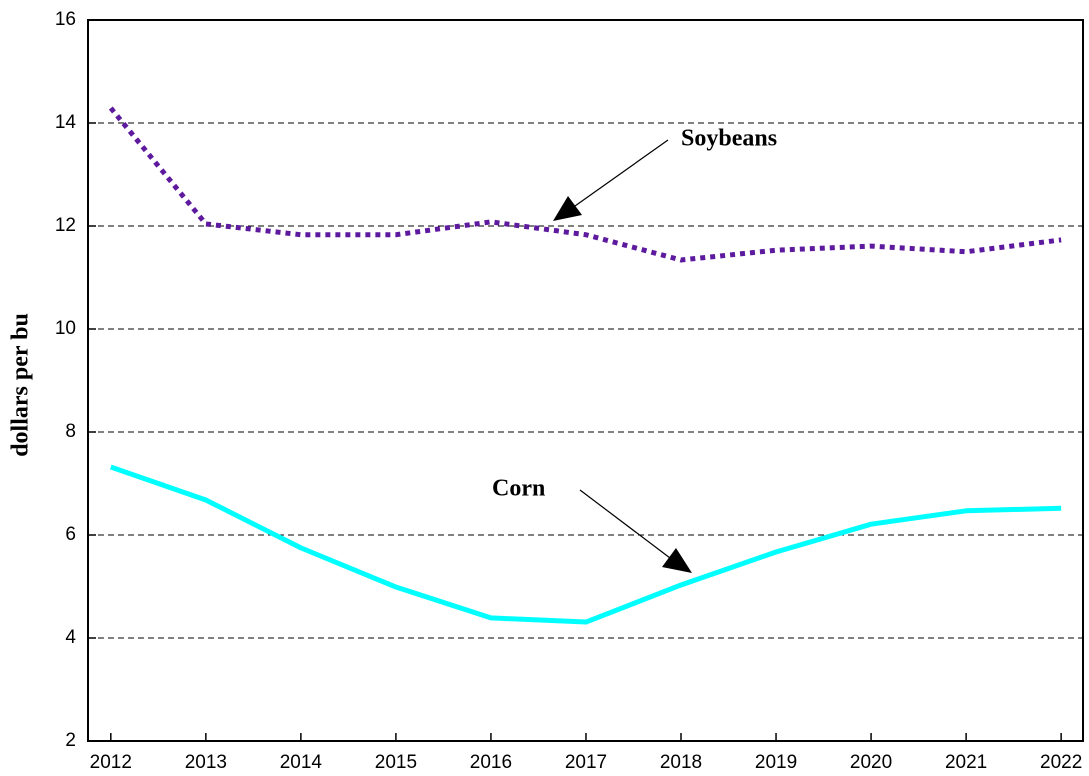 The image size is (1089, 776). I want to click on y-tick-label: 10, so click(65, 328).